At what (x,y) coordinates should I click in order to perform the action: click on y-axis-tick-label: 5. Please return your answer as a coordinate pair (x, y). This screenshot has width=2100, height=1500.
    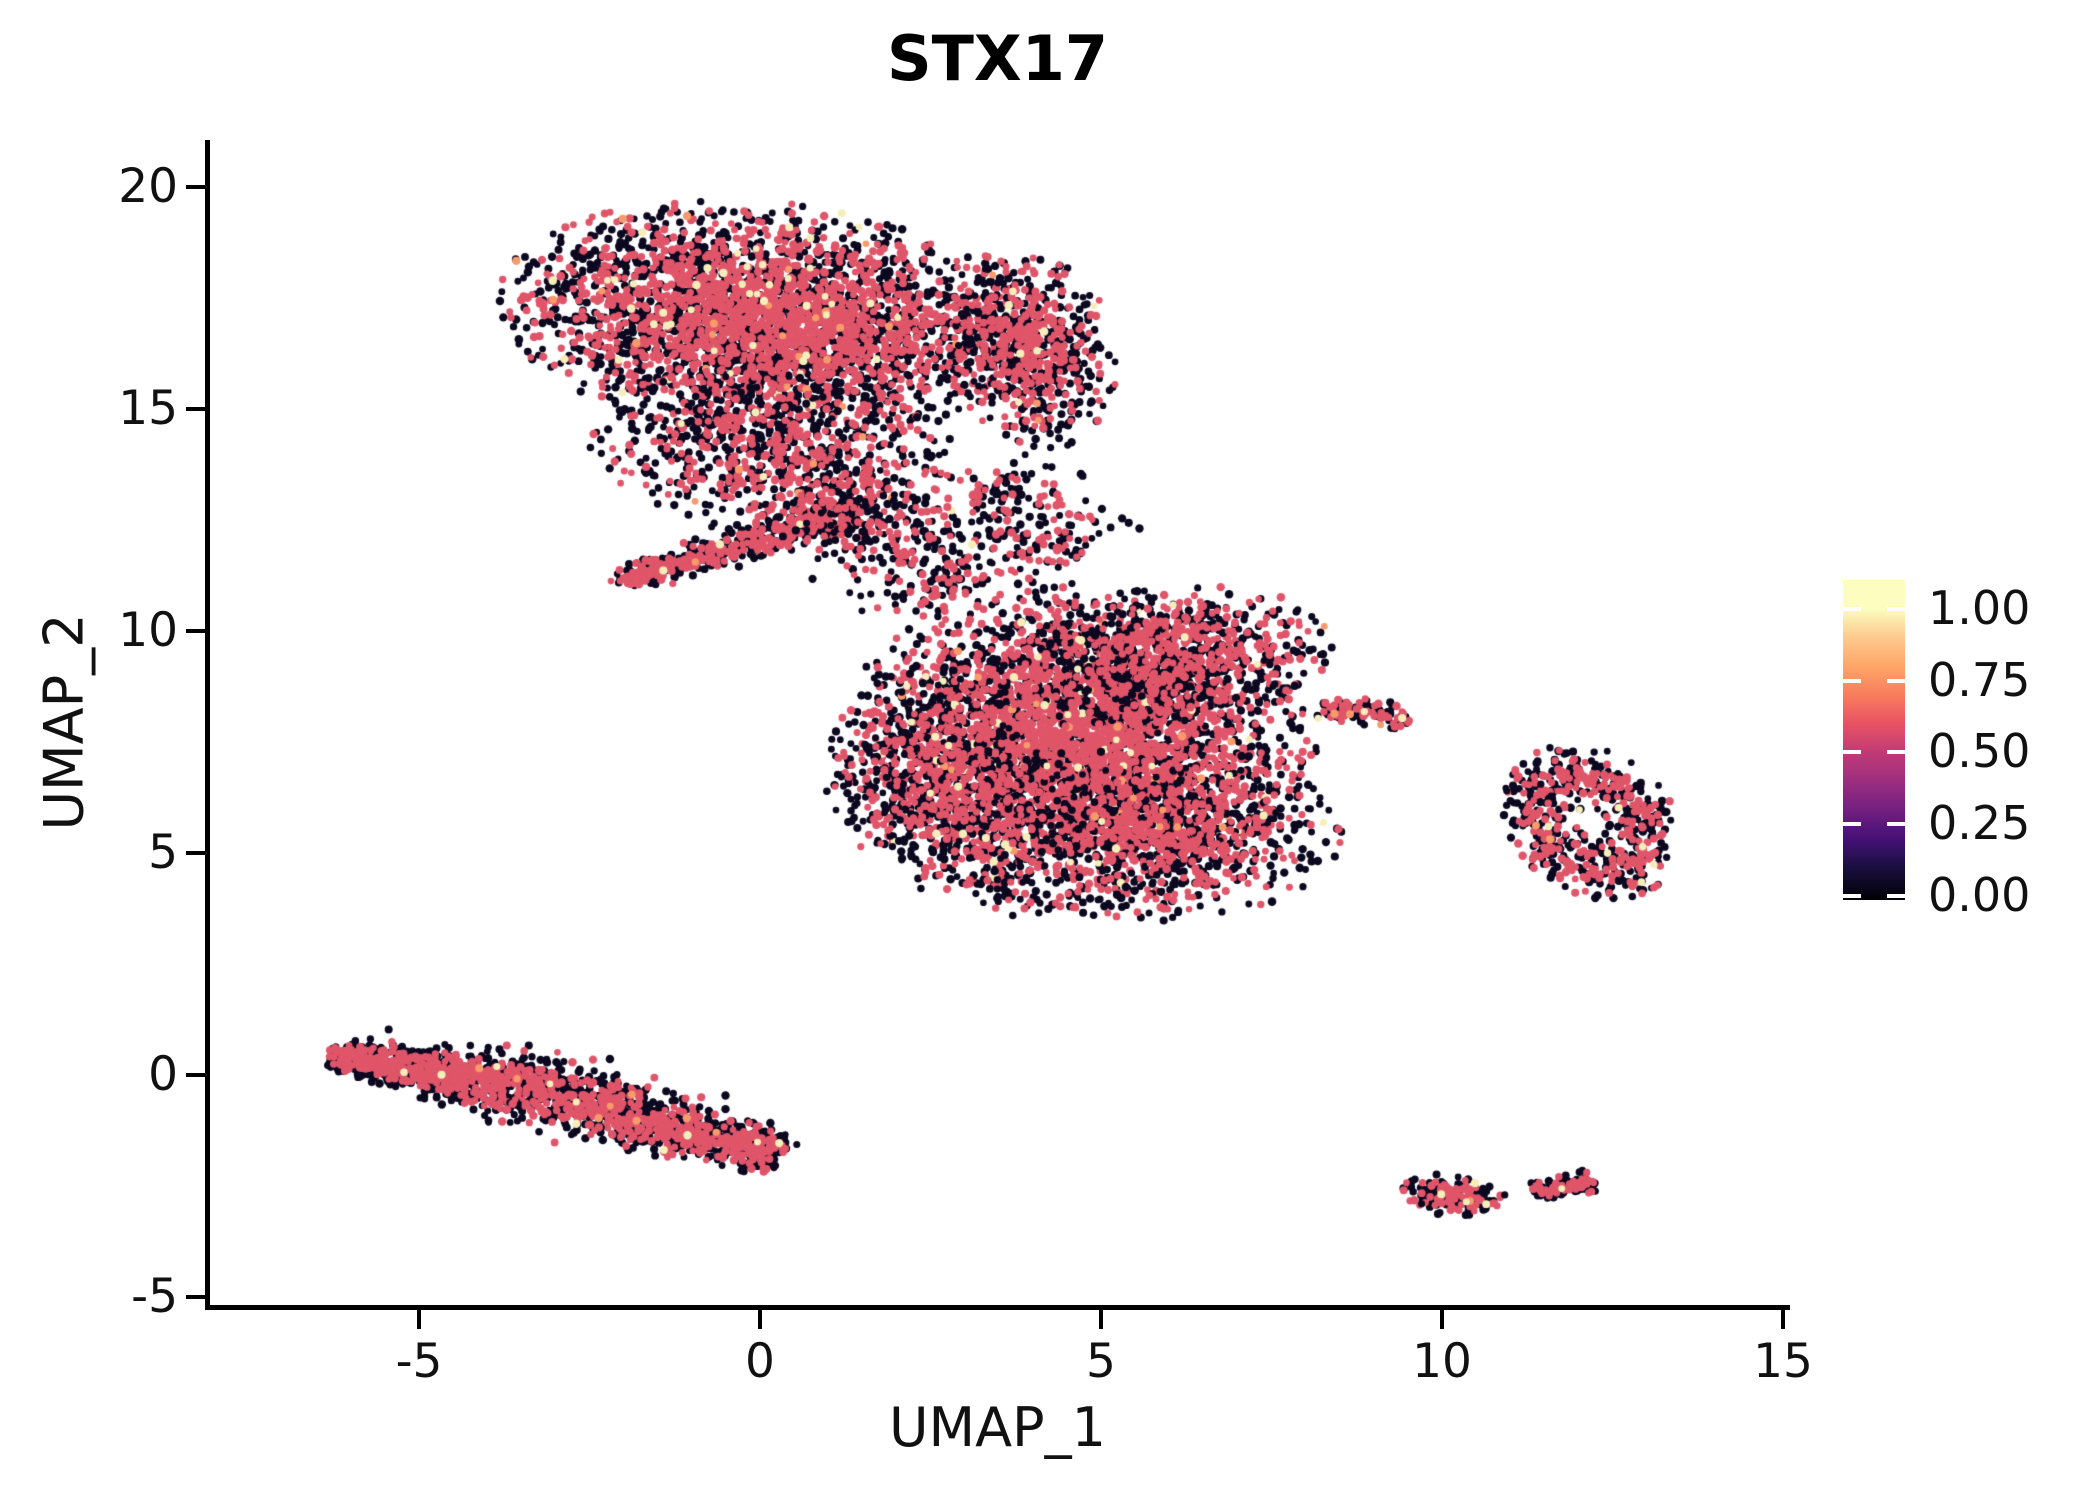
    Looking at the image, I should click on (163, 852).